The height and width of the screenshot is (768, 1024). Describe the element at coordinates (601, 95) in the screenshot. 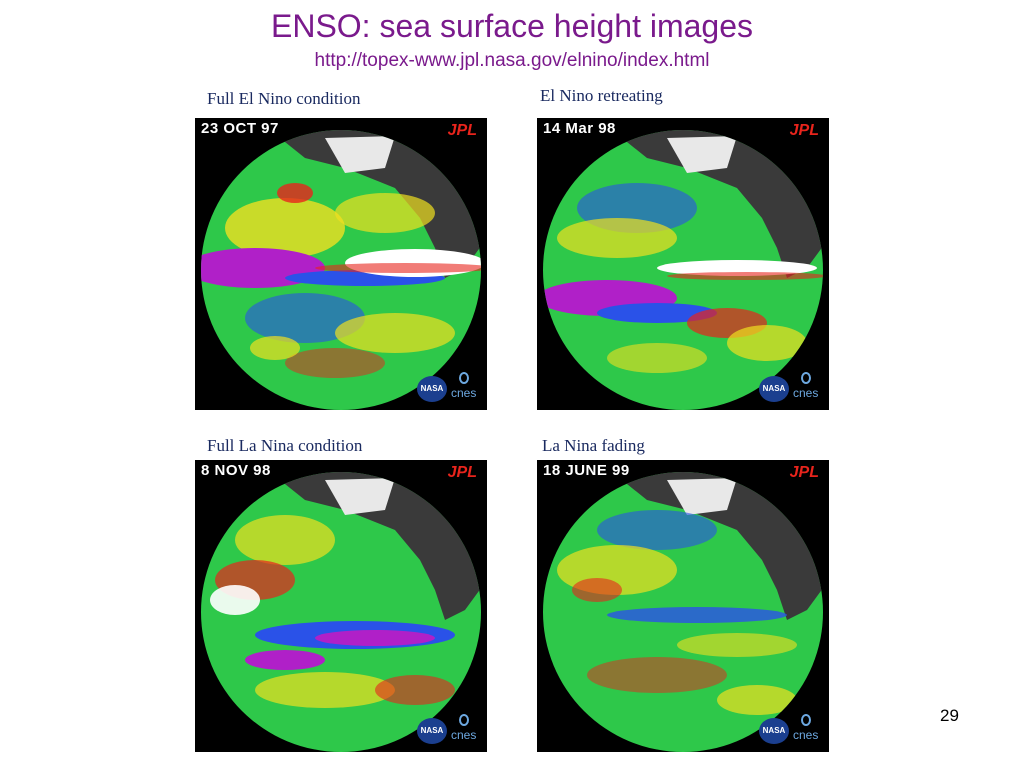

I see `caption-el-nino-retreating: El Nino retreating` at that location.